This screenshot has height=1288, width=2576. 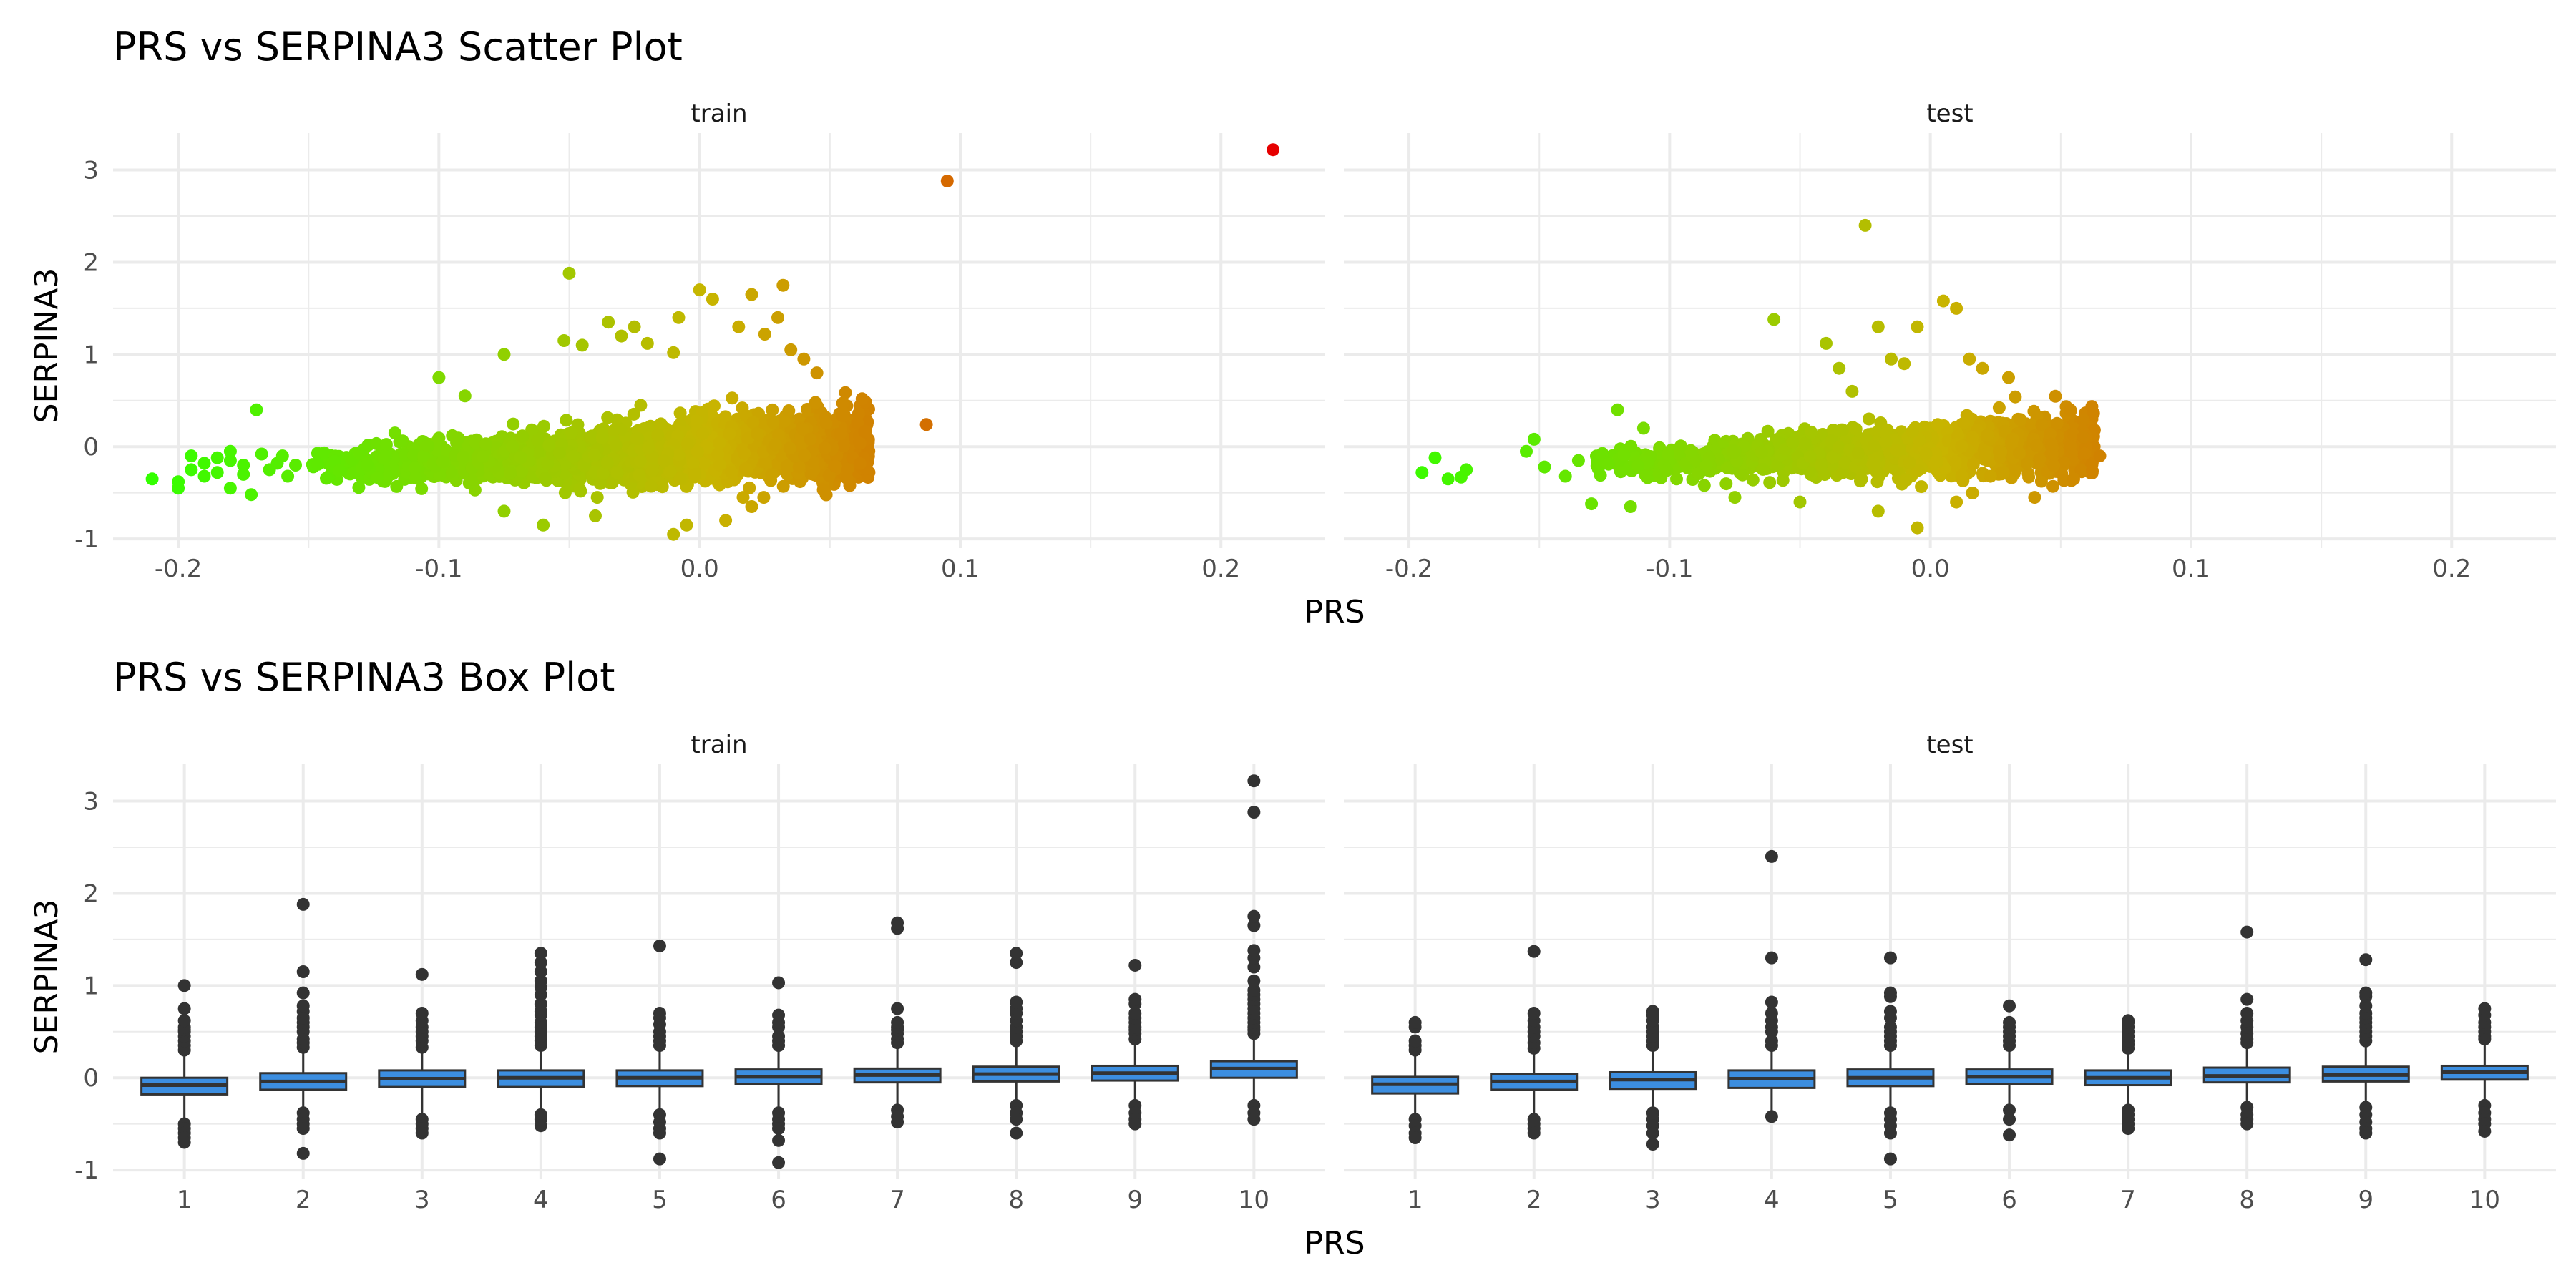 I want to click on scatter-x-tick-label: 0.2, so click(x=1220, y=569).